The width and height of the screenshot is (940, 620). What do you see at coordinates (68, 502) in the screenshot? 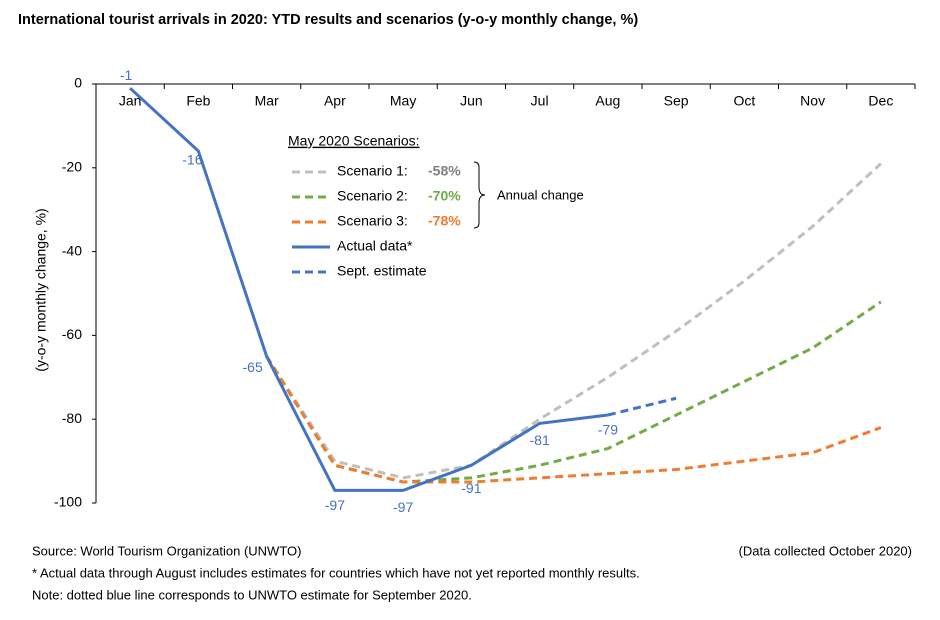
I see `y-tick-label: -100` at bounding box center [68, 502].